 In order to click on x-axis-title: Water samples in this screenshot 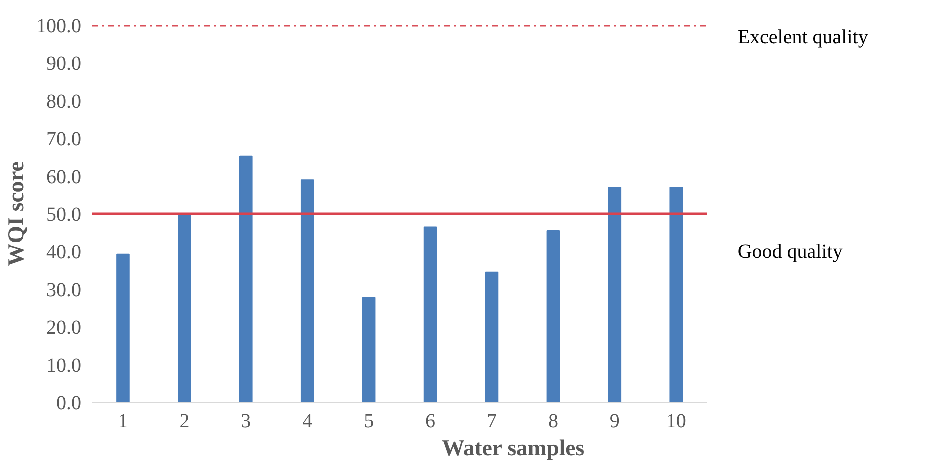, I will do `click(513, 448)`.